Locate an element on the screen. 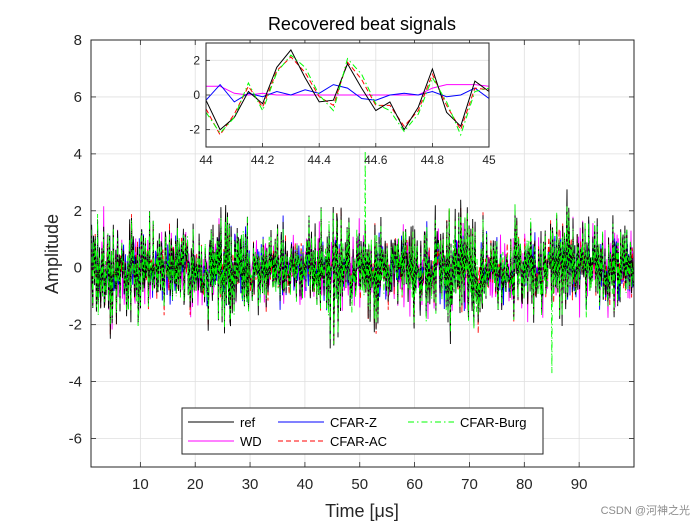 The width and height of the screenshot is (700, 525). y-tick-label: 8 is located at coordinates (78, 40).